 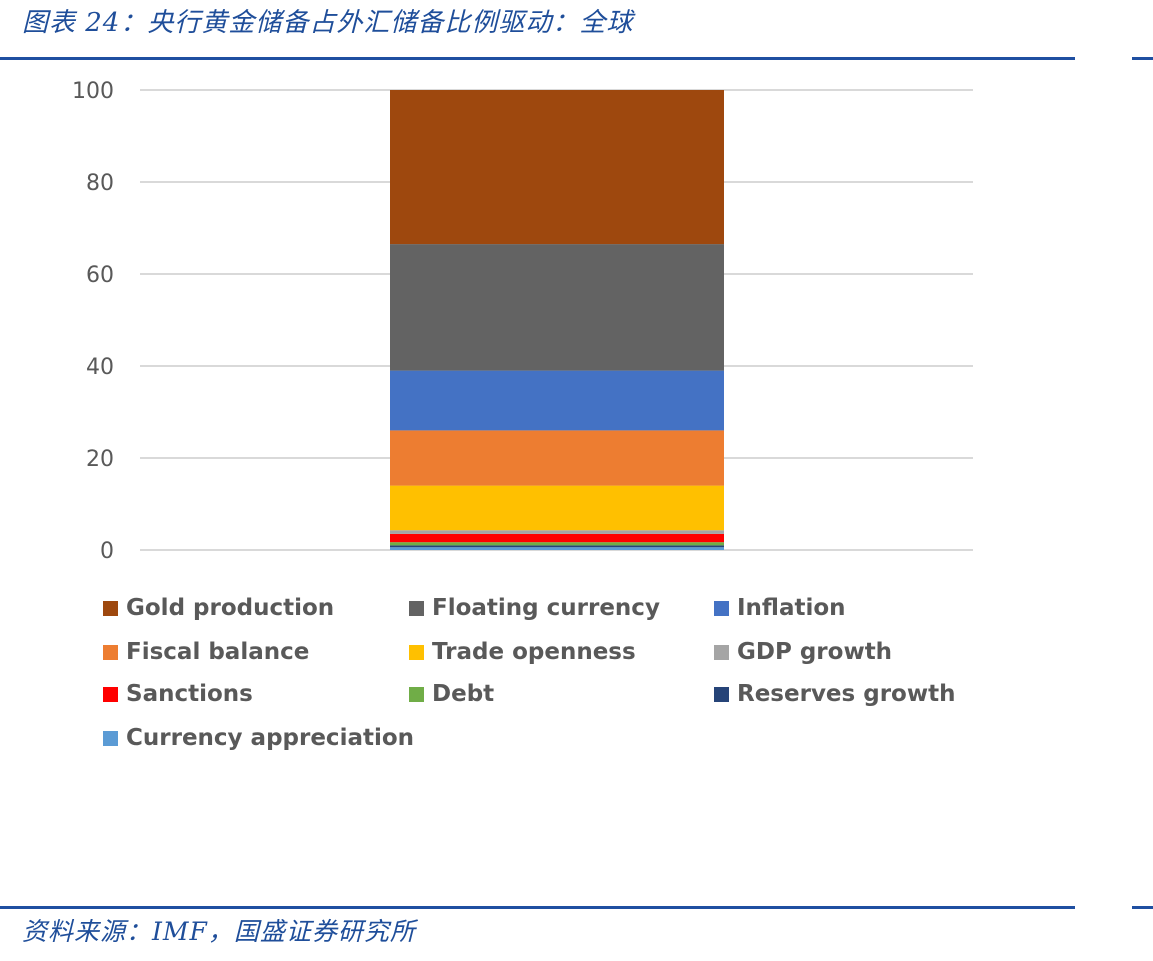 I want to click on bar-segment-inflation, so click(x=557, y=400).